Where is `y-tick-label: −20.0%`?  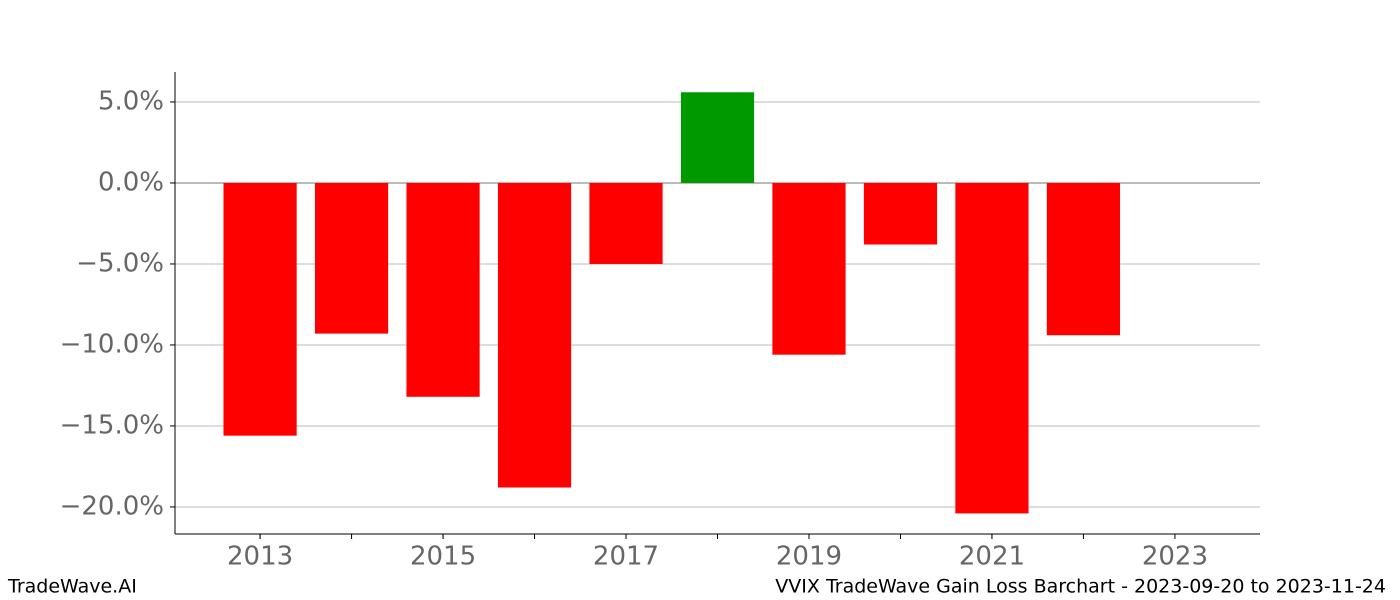
y-tick-label: −20.0% is located at coordinates (112, 506).